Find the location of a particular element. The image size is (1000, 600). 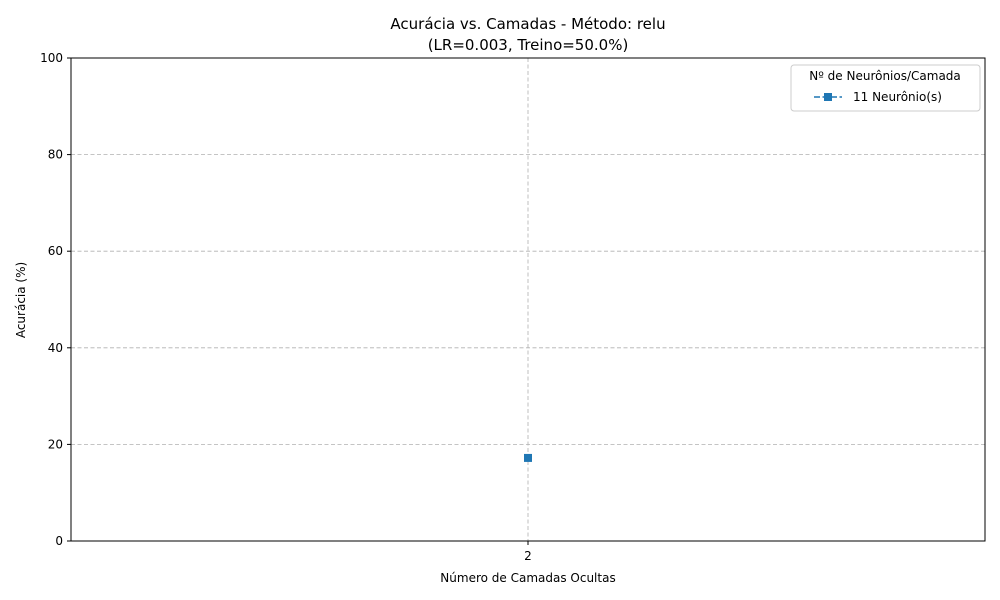

y-tick-label: 100 is located at coordinates (51, 58).